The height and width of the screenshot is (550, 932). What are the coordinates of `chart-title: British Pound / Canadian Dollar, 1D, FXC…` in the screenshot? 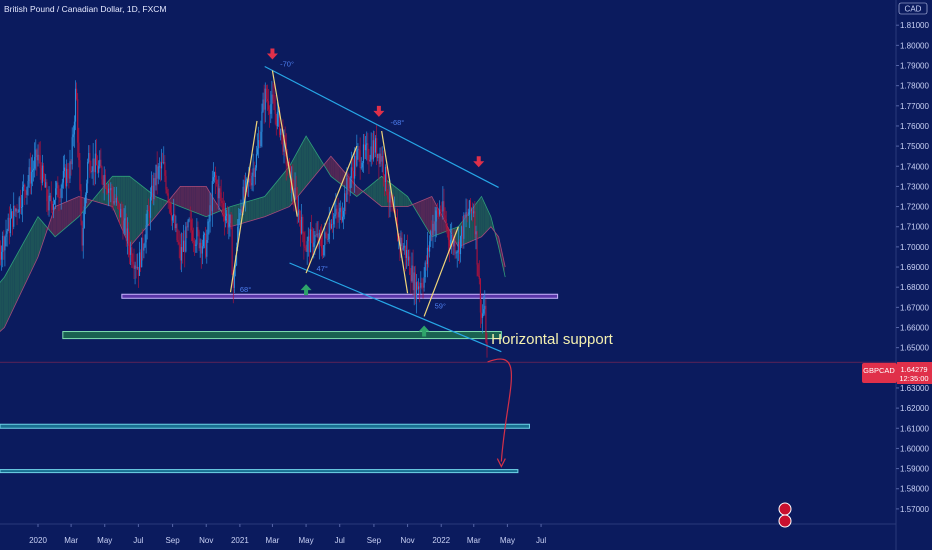 It's located at (85, 9).